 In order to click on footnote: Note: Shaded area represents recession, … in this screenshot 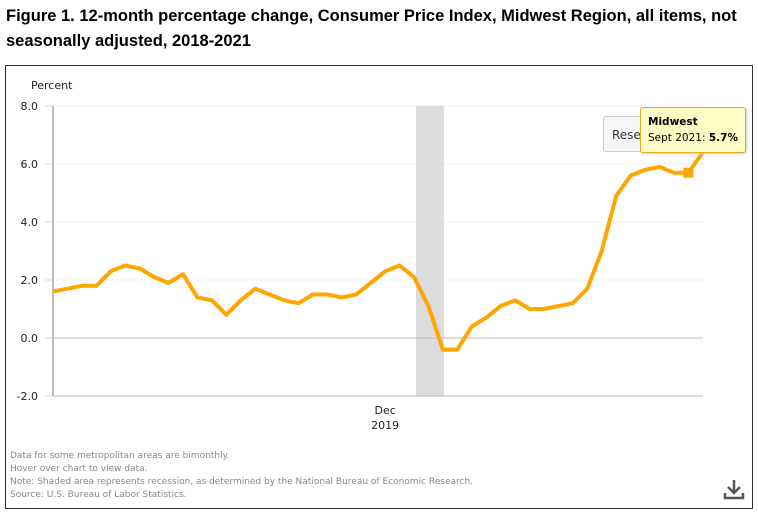, I will do `click(242, 482)`.